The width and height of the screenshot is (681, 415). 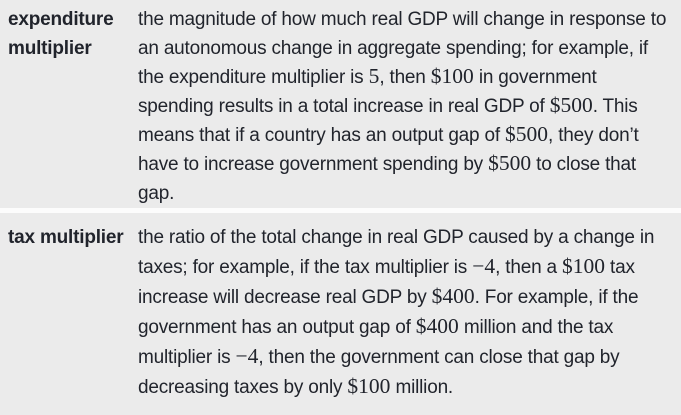 What do you see at coordinates (61, 34) in the screenshot?
I see `term-expenditure-multiplier: expenditure multiplier` at bounding box center [61, 34].